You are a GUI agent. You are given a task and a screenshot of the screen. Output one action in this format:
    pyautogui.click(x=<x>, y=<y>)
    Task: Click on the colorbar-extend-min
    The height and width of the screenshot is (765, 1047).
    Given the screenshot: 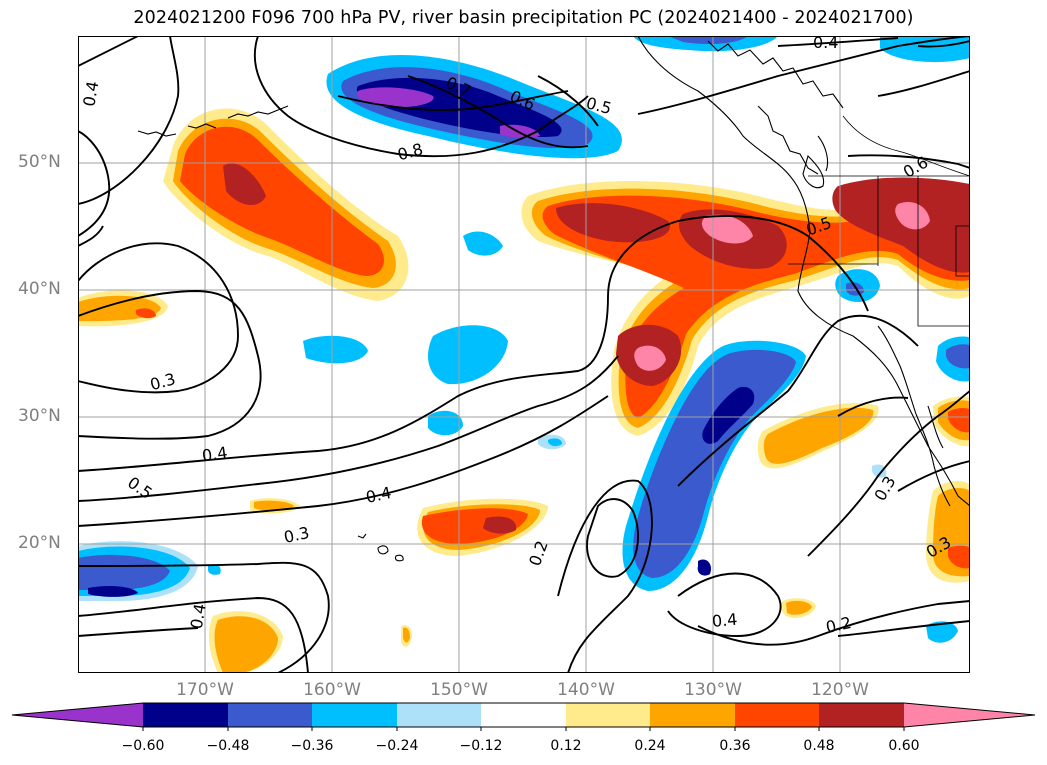 What is the action you would take?
    pyautogui.click(x=77, y=715)
    